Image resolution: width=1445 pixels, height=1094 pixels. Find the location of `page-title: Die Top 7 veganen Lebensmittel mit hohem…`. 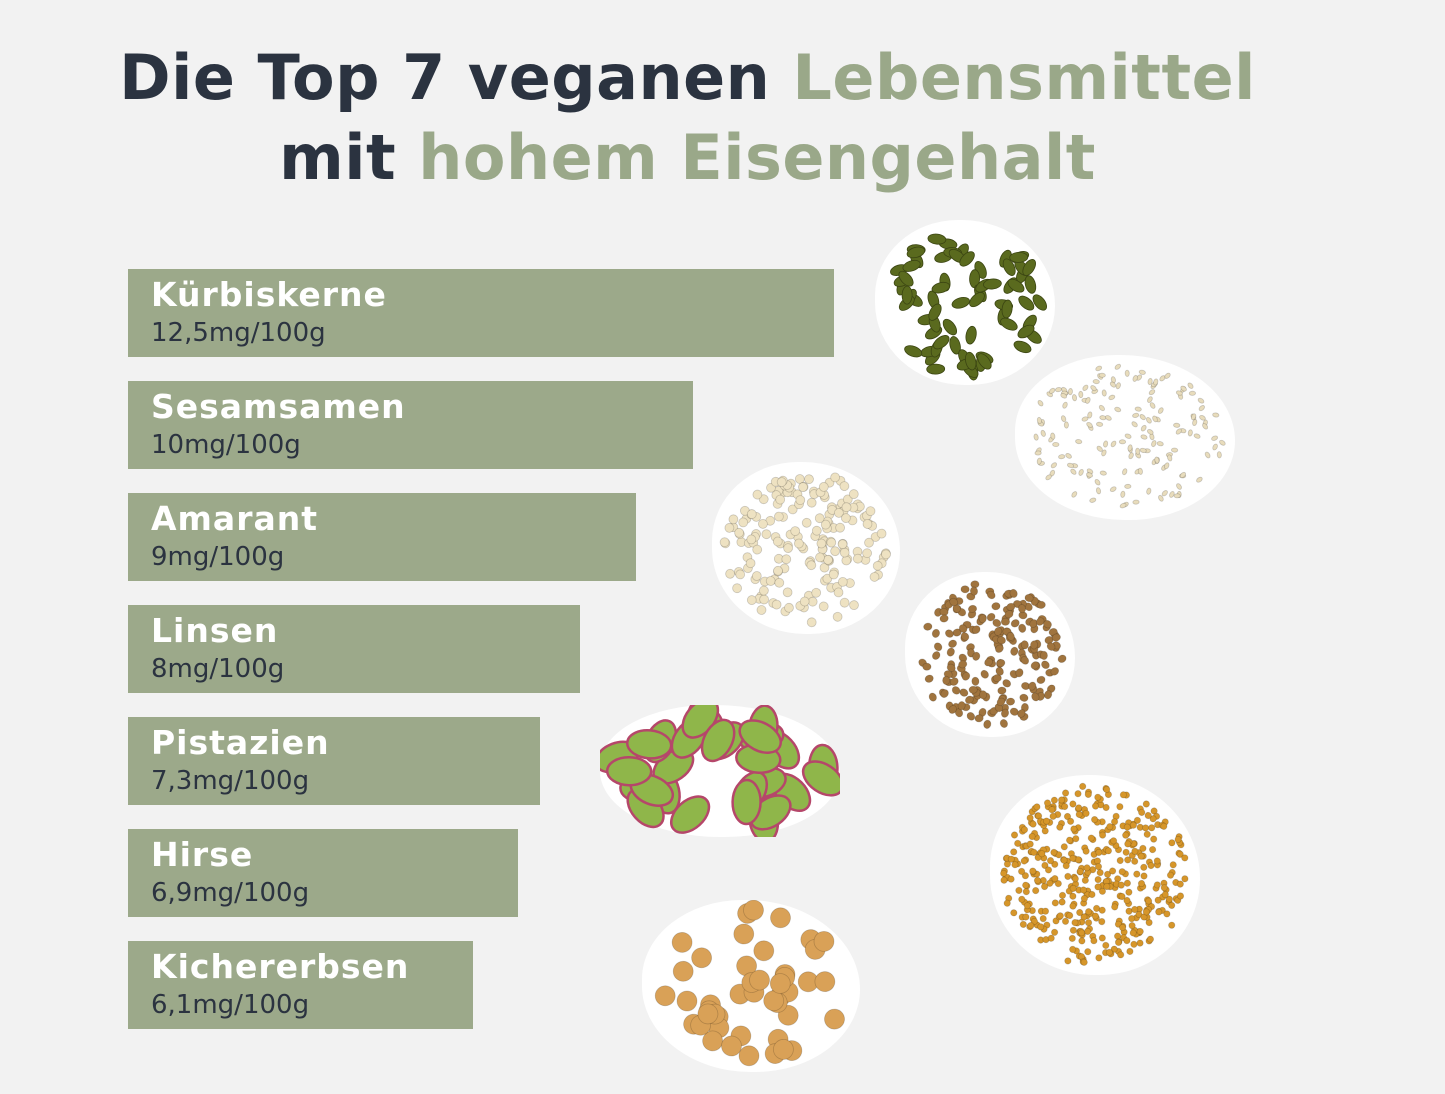

page-title: Die Top 7 veganen Lebensmittel mit hohem… is located at coordinates (687, 118).